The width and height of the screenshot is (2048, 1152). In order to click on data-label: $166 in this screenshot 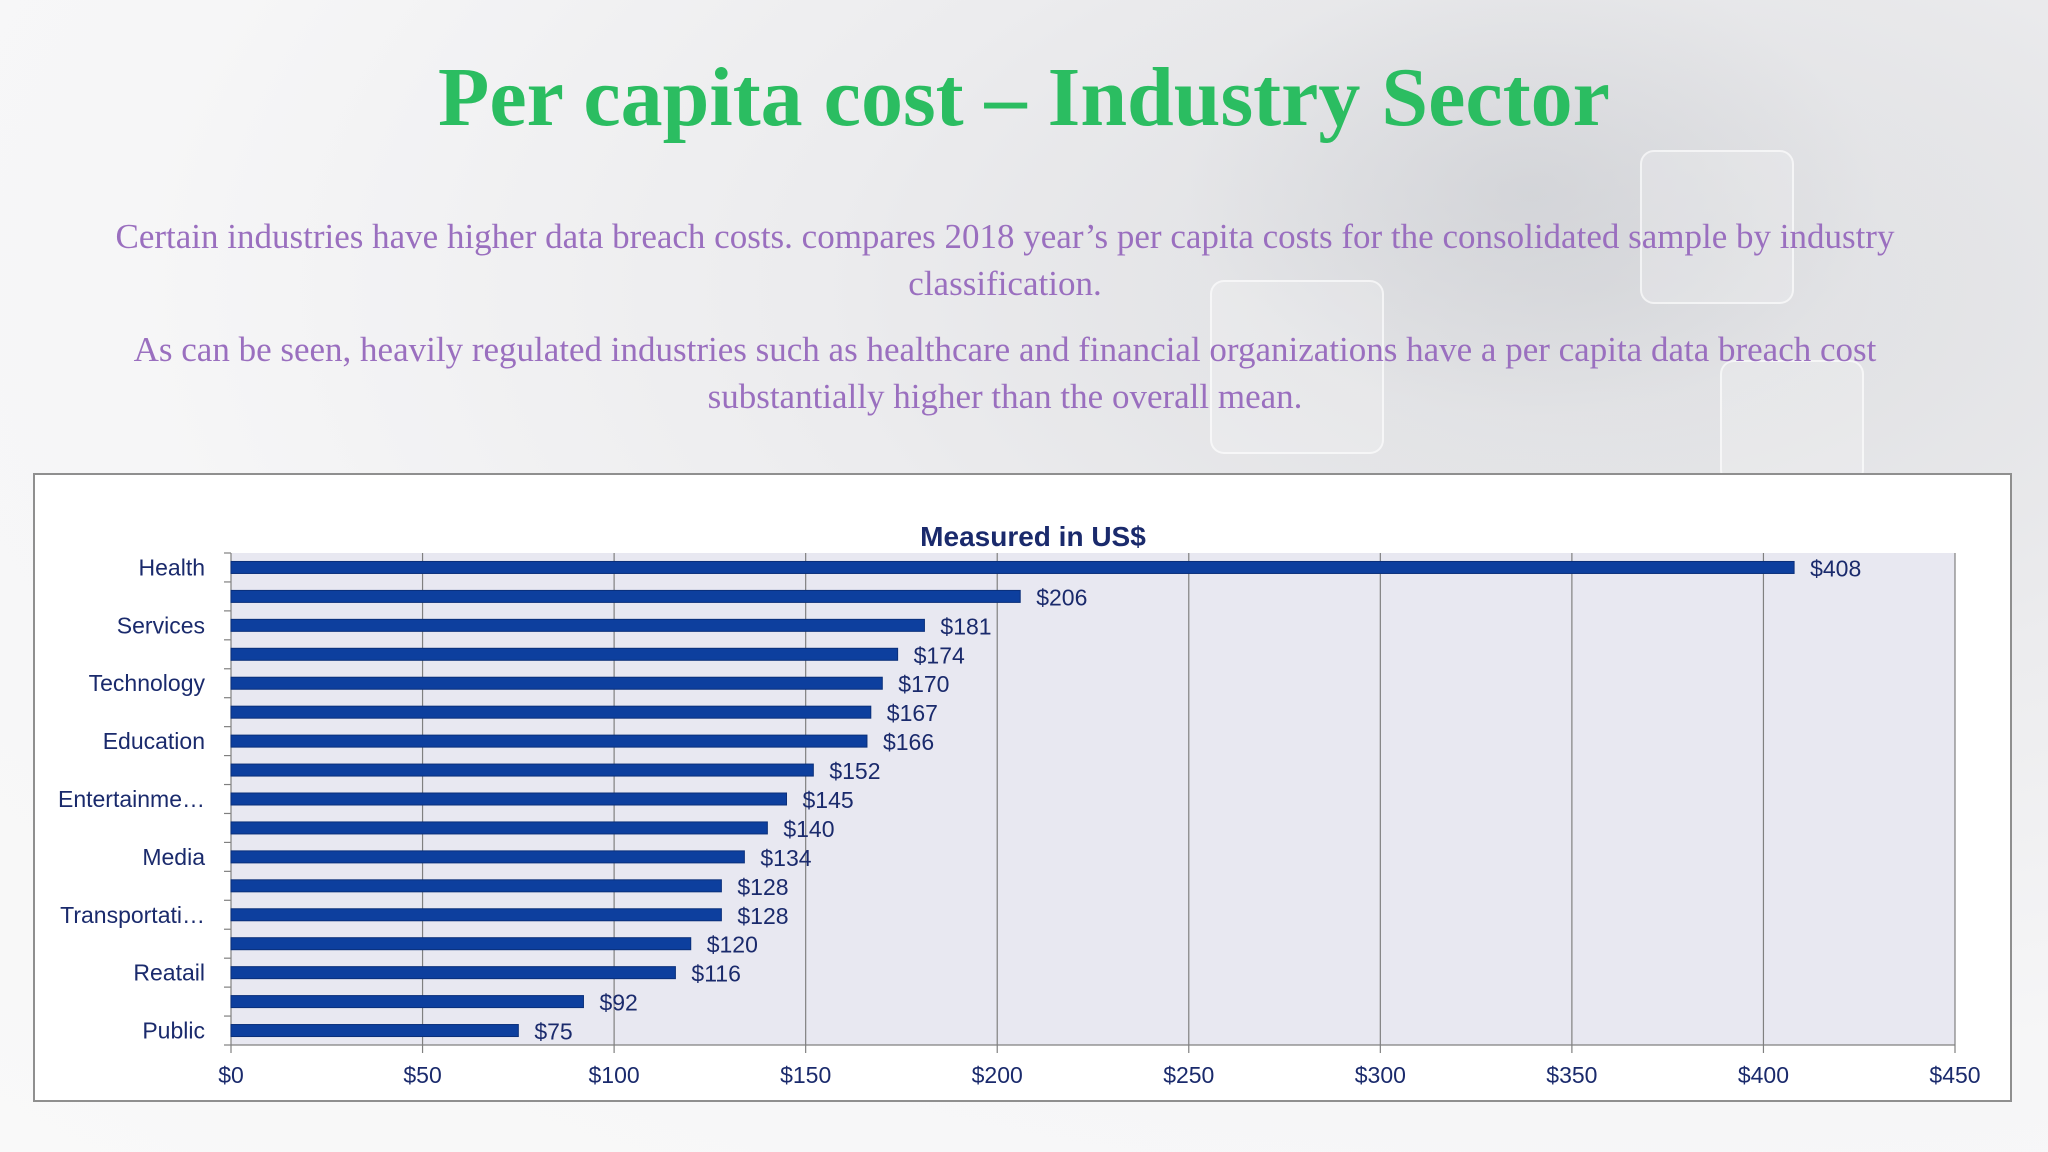, I will do `click(908, 742)`.